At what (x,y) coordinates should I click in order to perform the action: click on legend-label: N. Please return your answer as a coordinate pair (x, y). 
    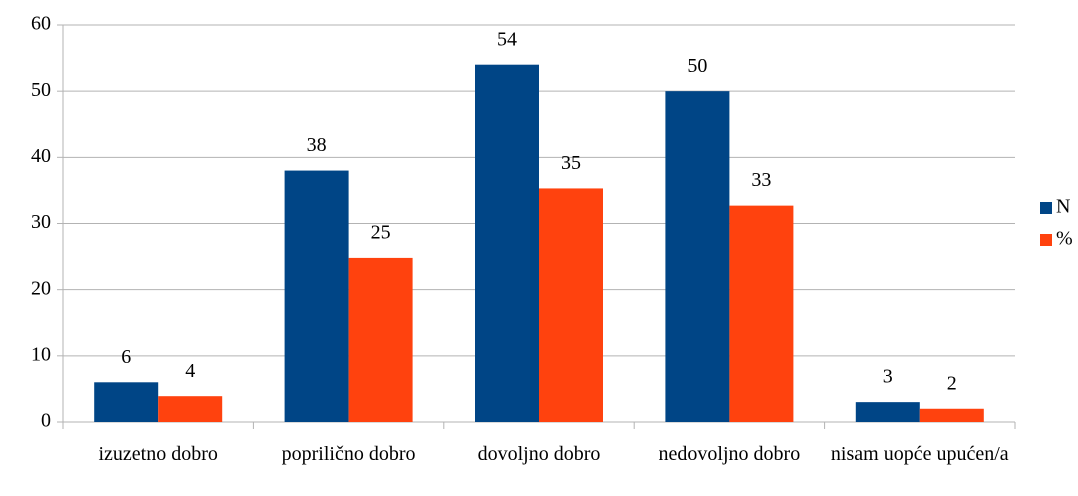
    Looking at the image, I should click on (1063, 207).